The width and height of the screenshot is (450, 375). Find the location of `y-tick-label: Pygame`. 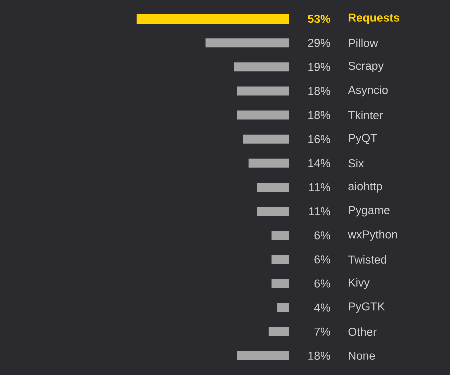

y-tick-label: Pygame is located at coordinates (369, 211).